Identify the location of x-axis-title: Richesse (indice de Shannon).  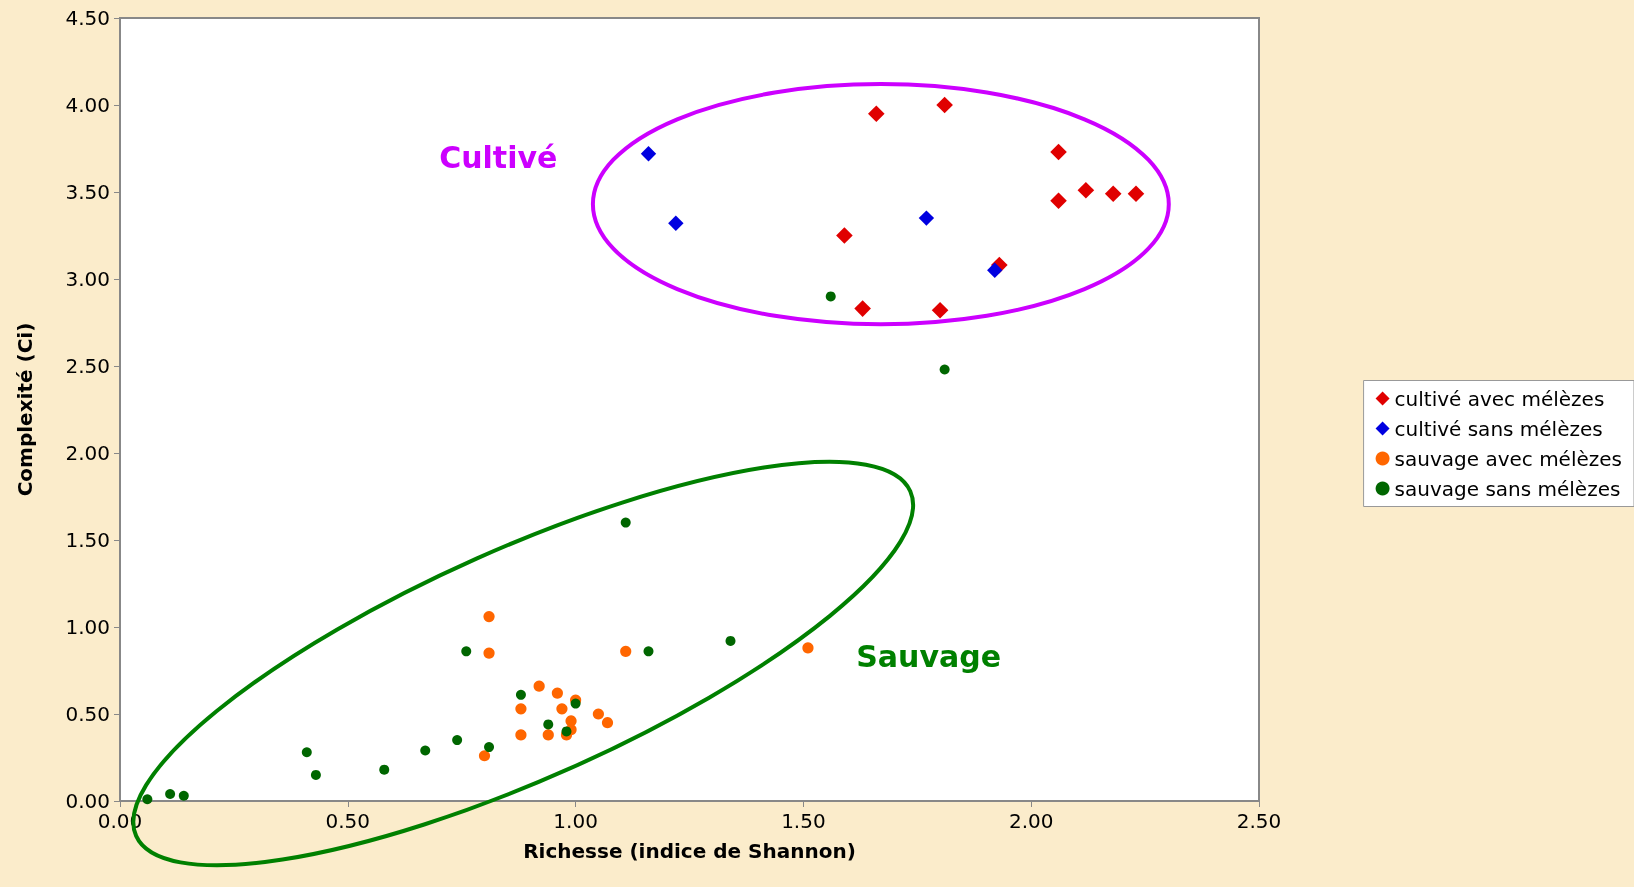
(689, 851).